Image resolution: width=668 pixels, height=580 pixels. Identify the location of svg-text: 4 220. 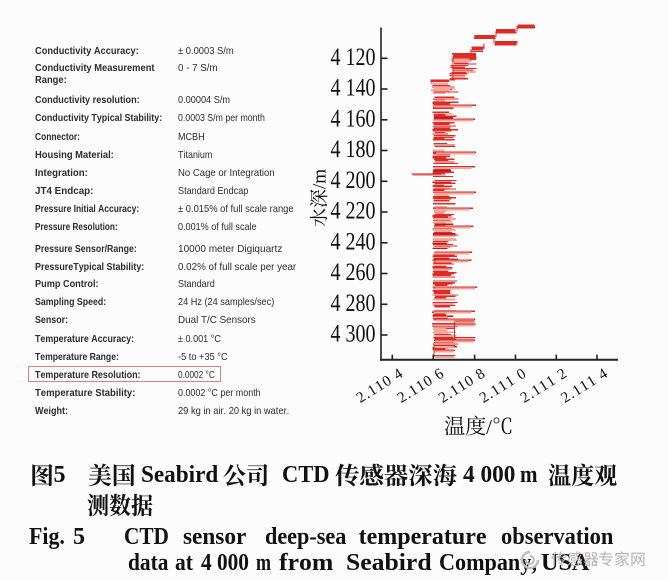
(353, 211).